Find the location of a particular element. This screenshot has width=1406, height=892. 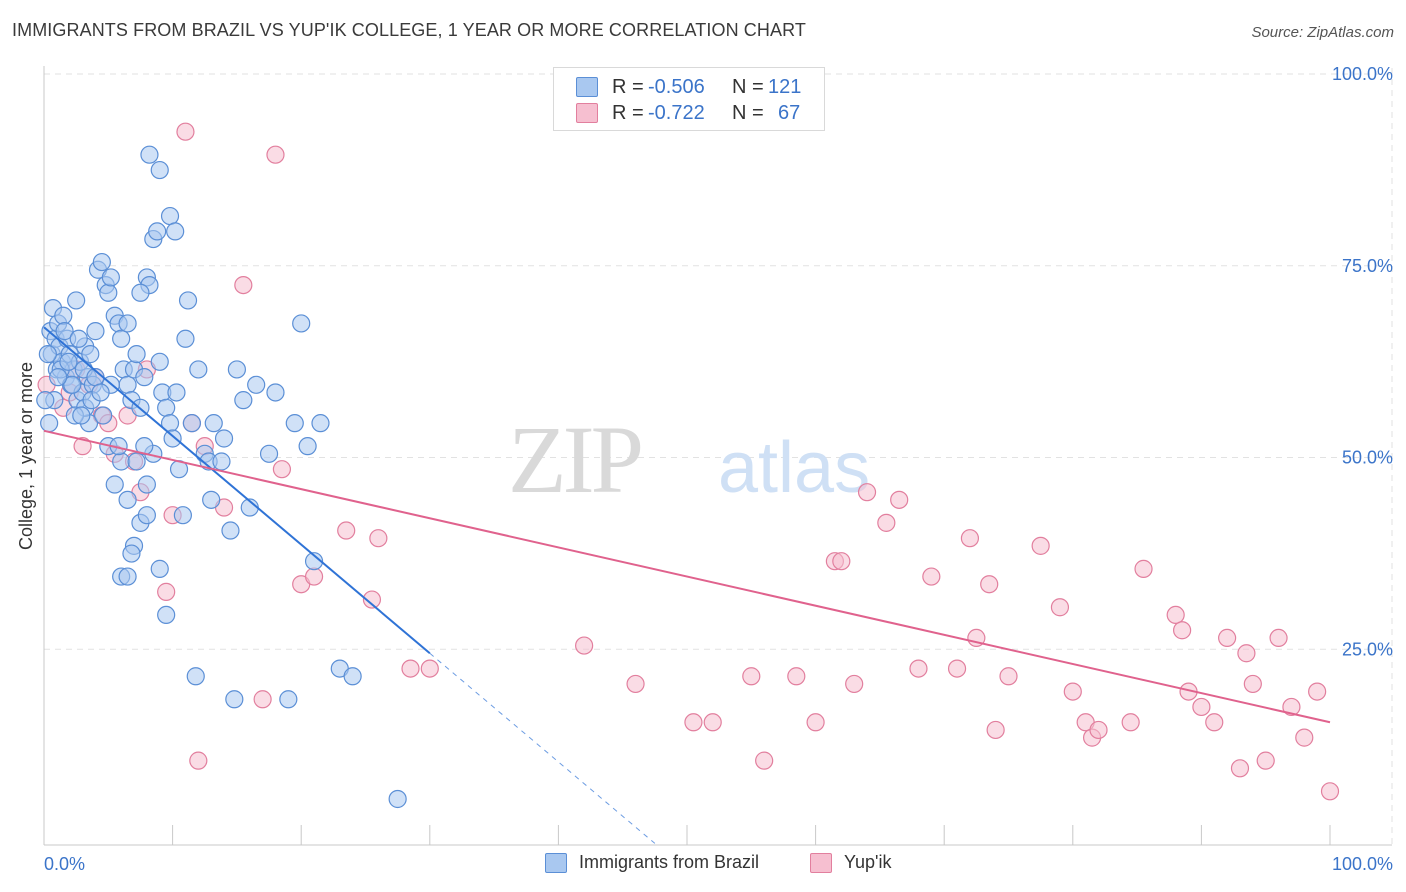

x-tick-label: 100.0% is located at coordinates (1362, 864).